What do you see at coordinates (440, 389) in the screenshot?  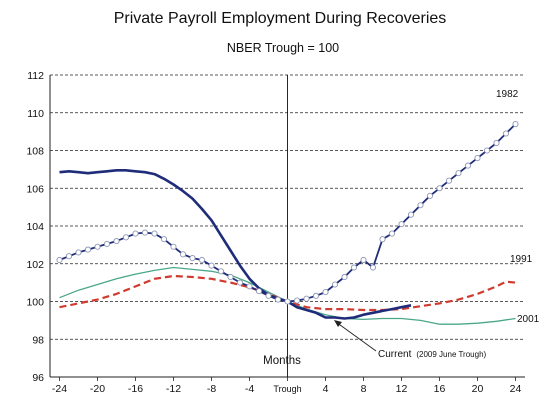 I see `x-tick-label: 16` at bounding box center [440, 389].